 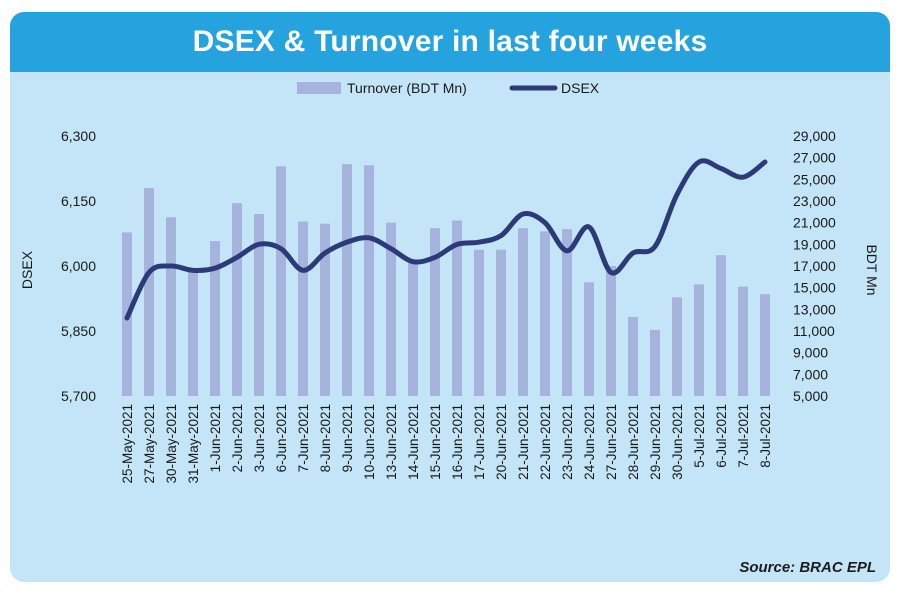 I want to click on legend-label-turnover: Turnover (BDT Mn), so click(x=407, y=88).